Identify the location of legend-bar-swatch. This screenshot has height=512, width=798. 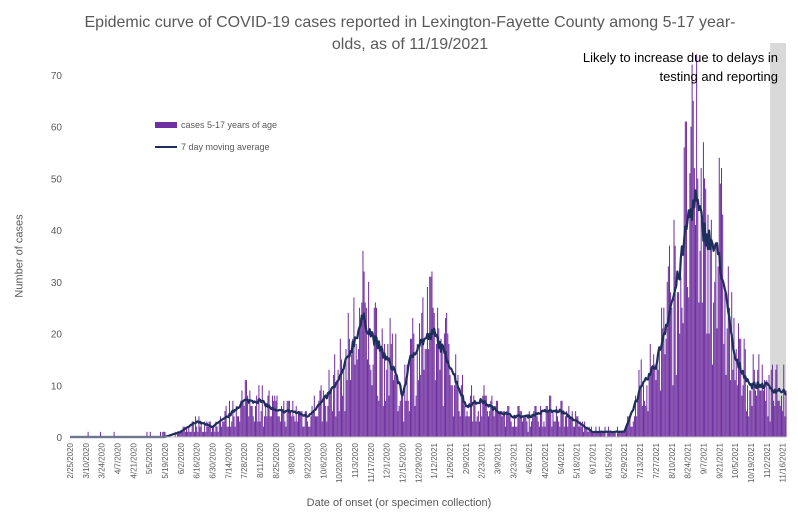
(166, 125).